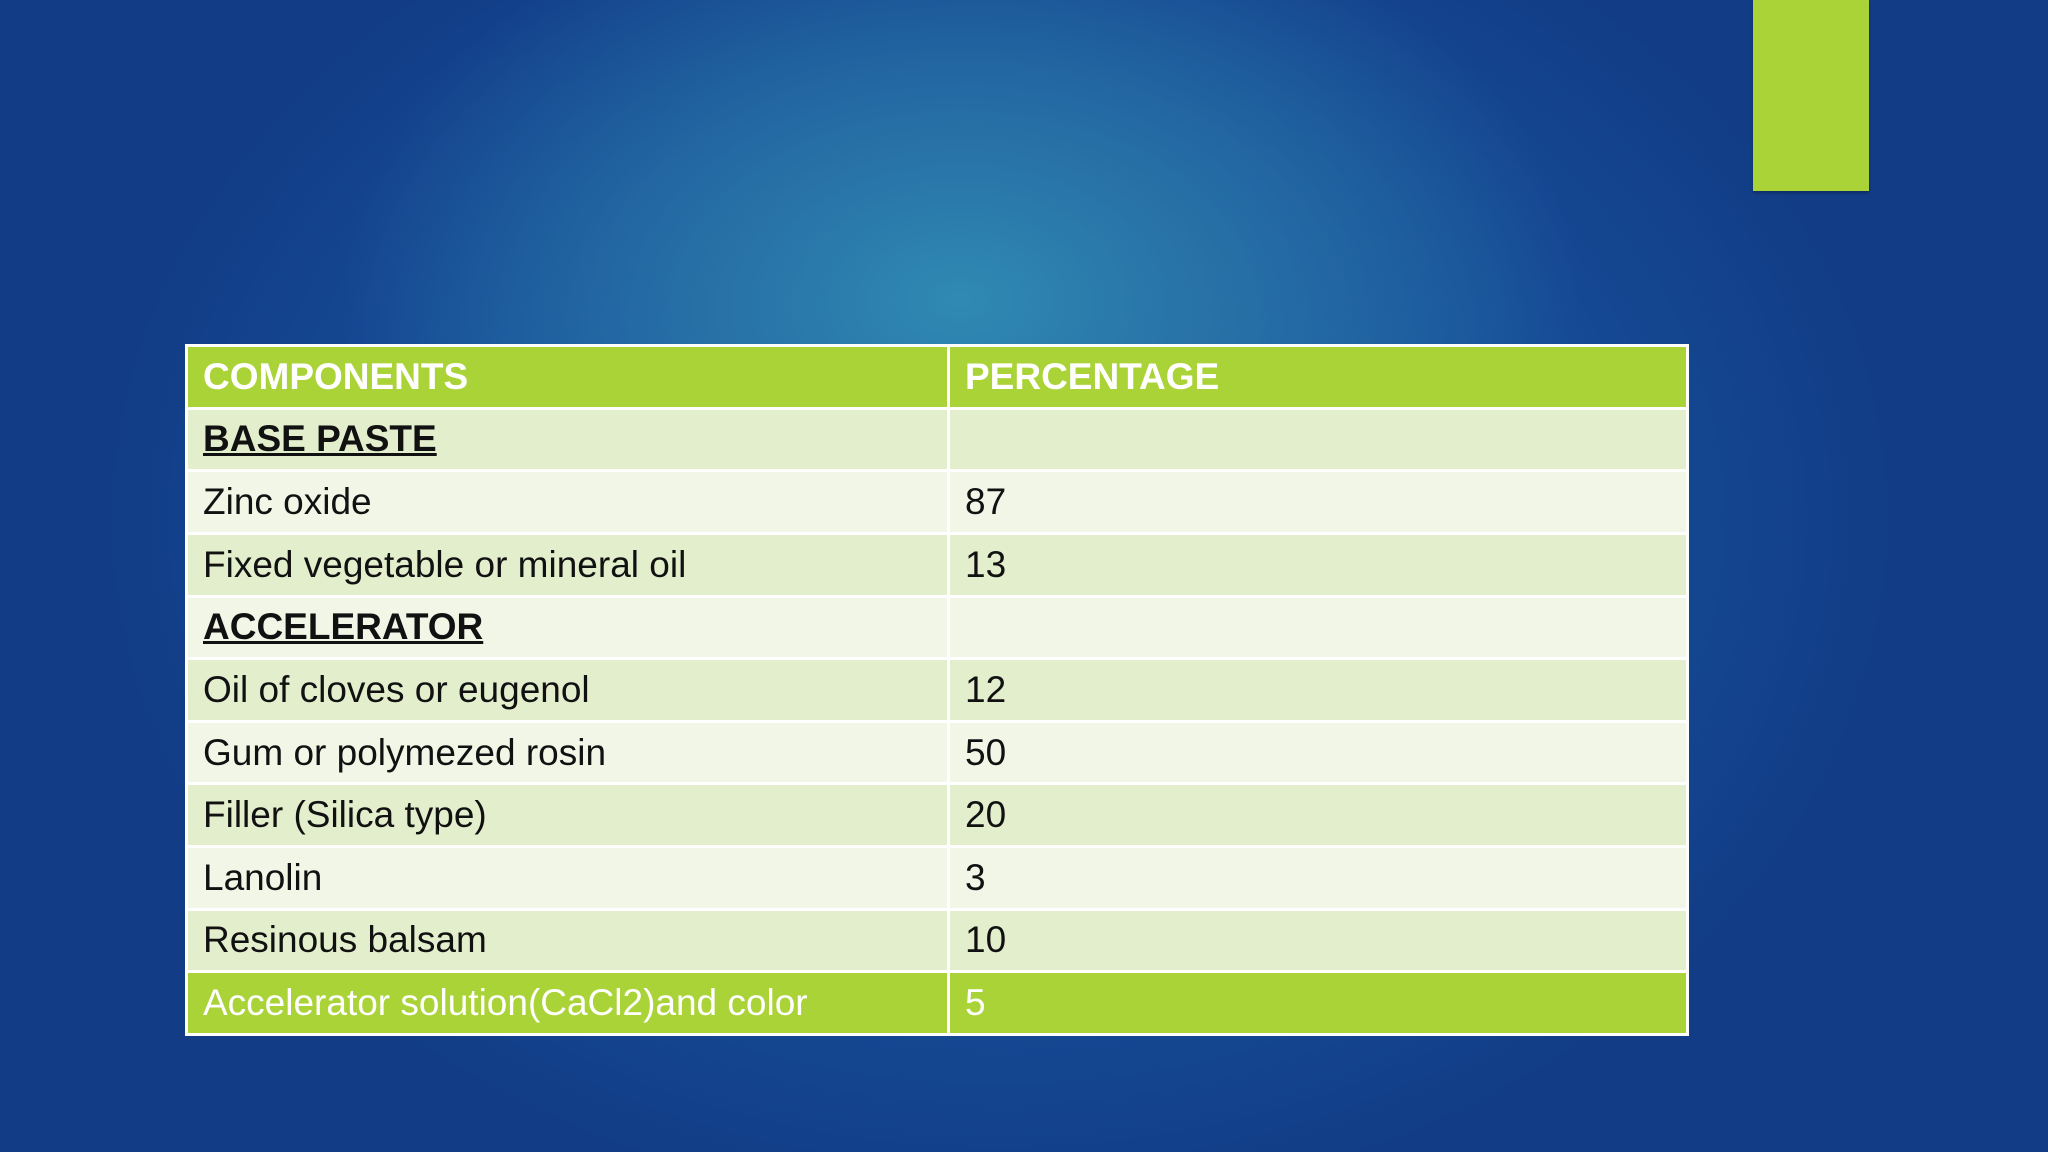  I want to click on table-row: Lanolin 3, so click(937, 878).